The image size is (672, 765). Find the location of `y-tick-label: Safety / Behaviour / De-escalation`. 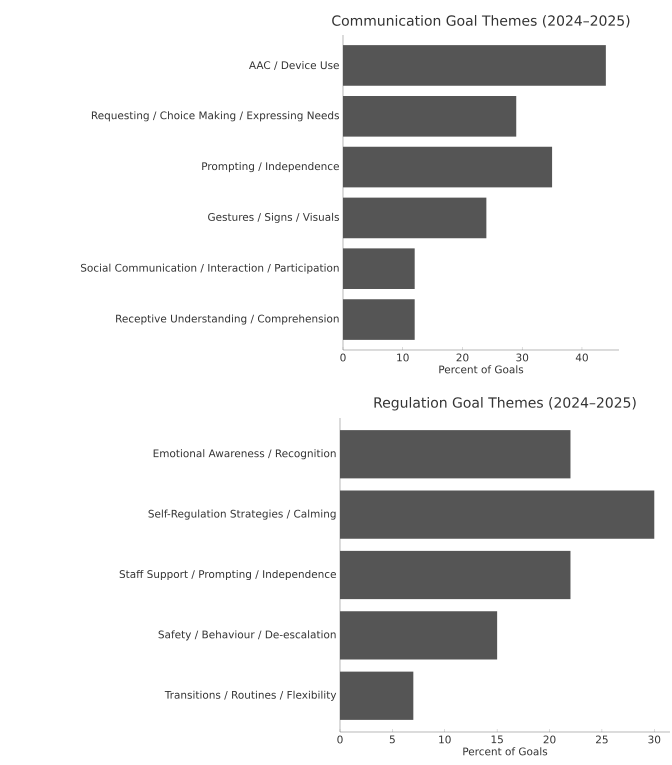

y-tick-label: Safety / Behaviour / De-escalation is located at coordinates (247, 635).